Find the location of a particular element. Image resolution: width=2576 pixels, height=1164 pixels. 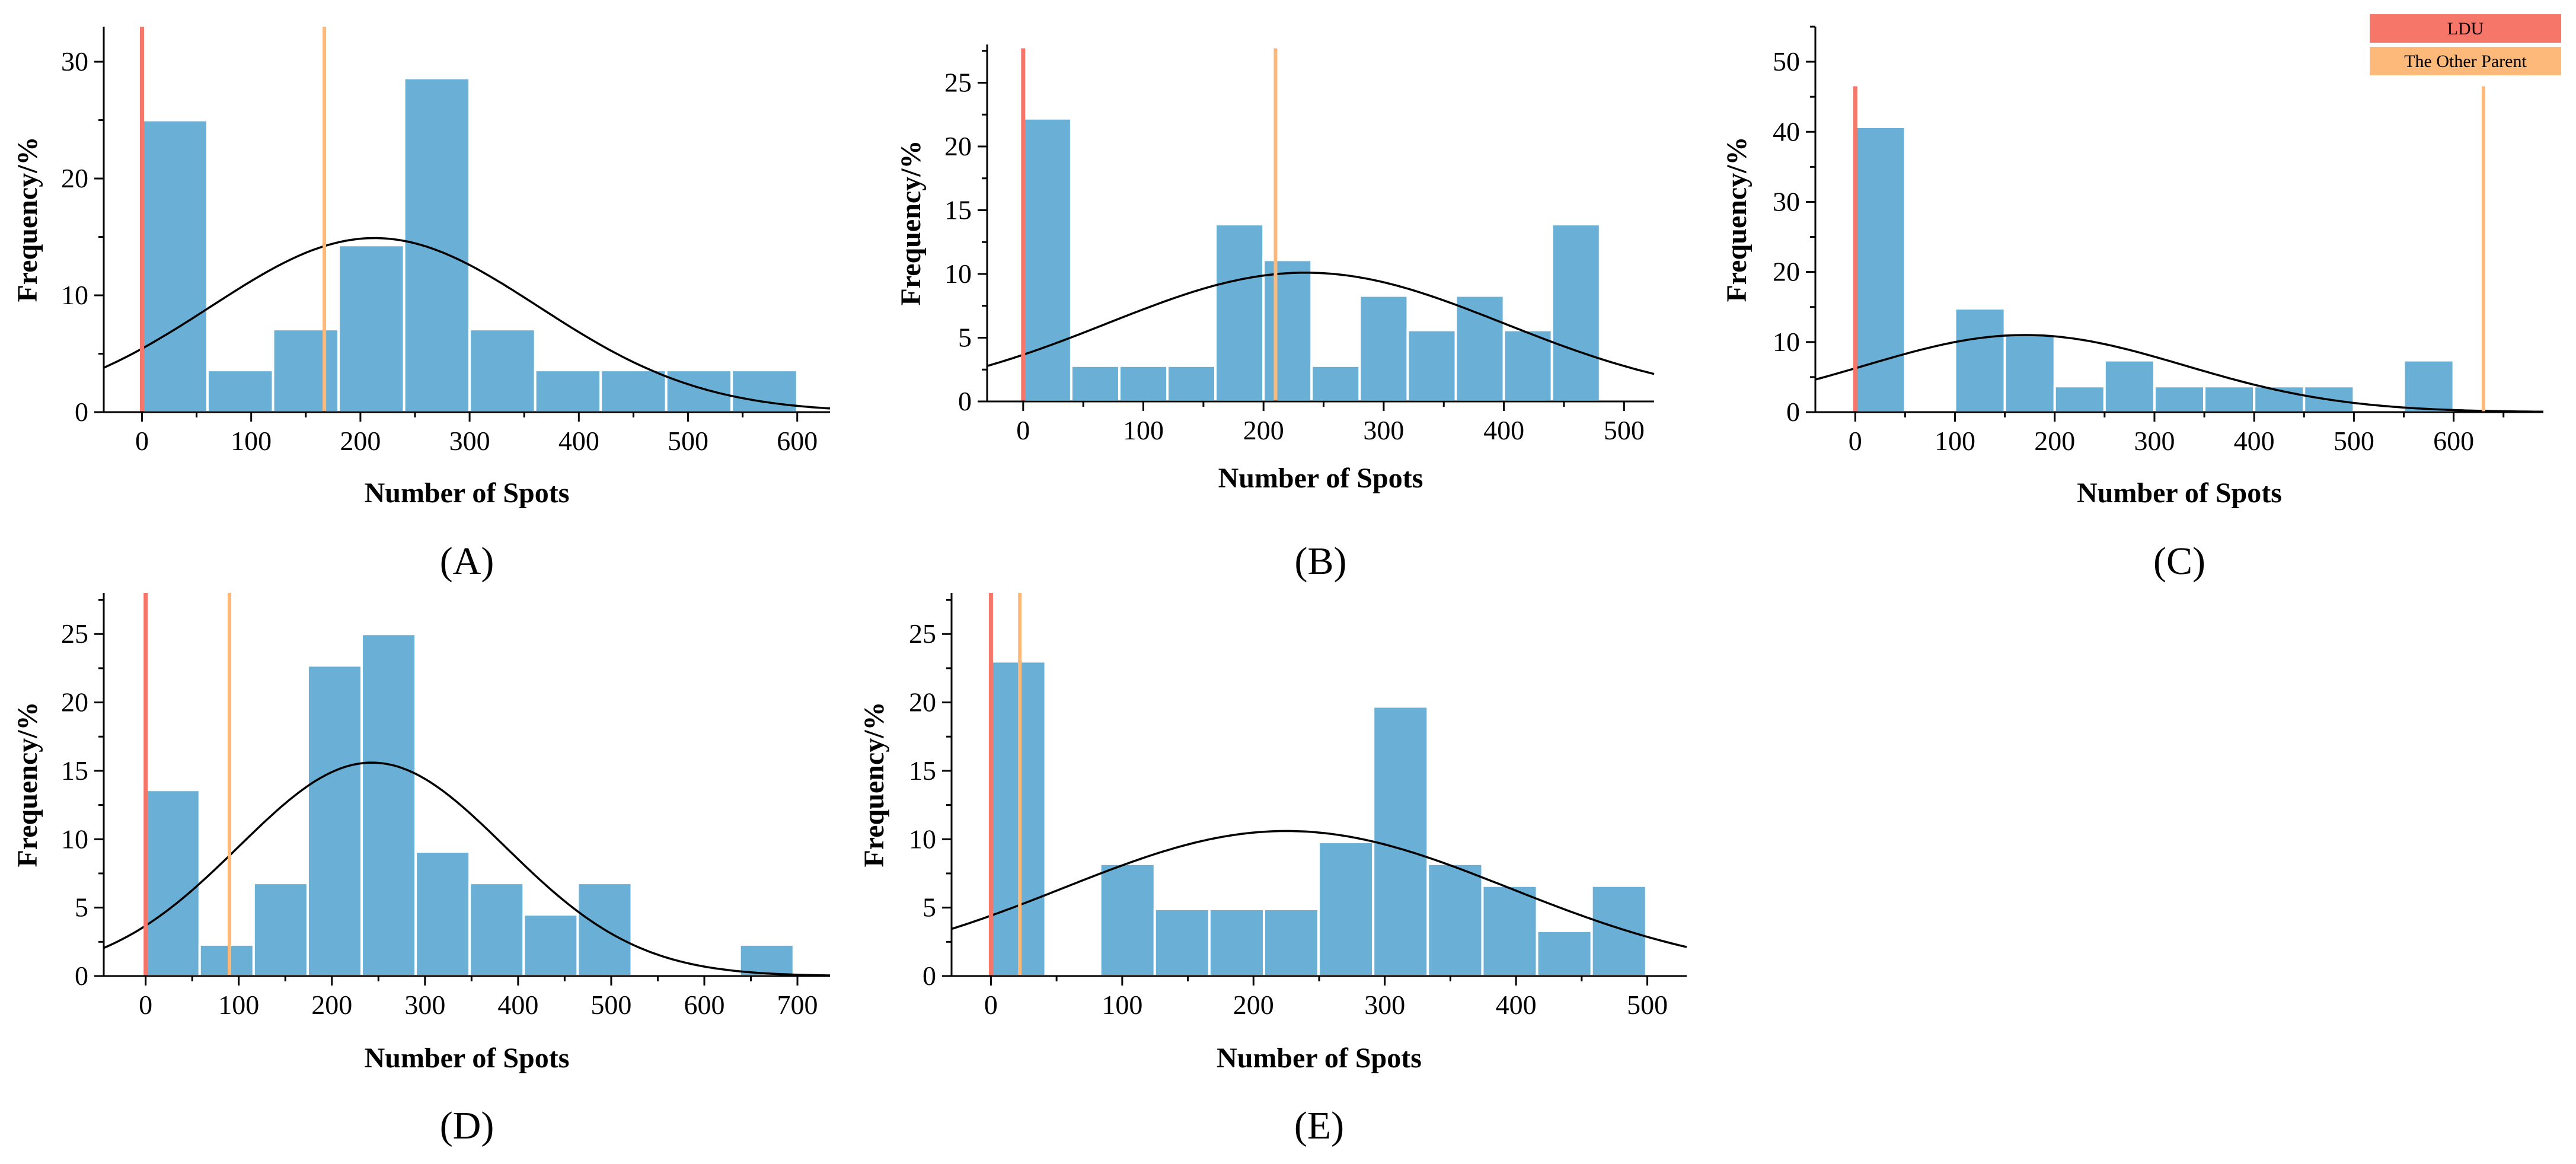

legend-label: The Other Parent is located at coordinates (2465, 62).